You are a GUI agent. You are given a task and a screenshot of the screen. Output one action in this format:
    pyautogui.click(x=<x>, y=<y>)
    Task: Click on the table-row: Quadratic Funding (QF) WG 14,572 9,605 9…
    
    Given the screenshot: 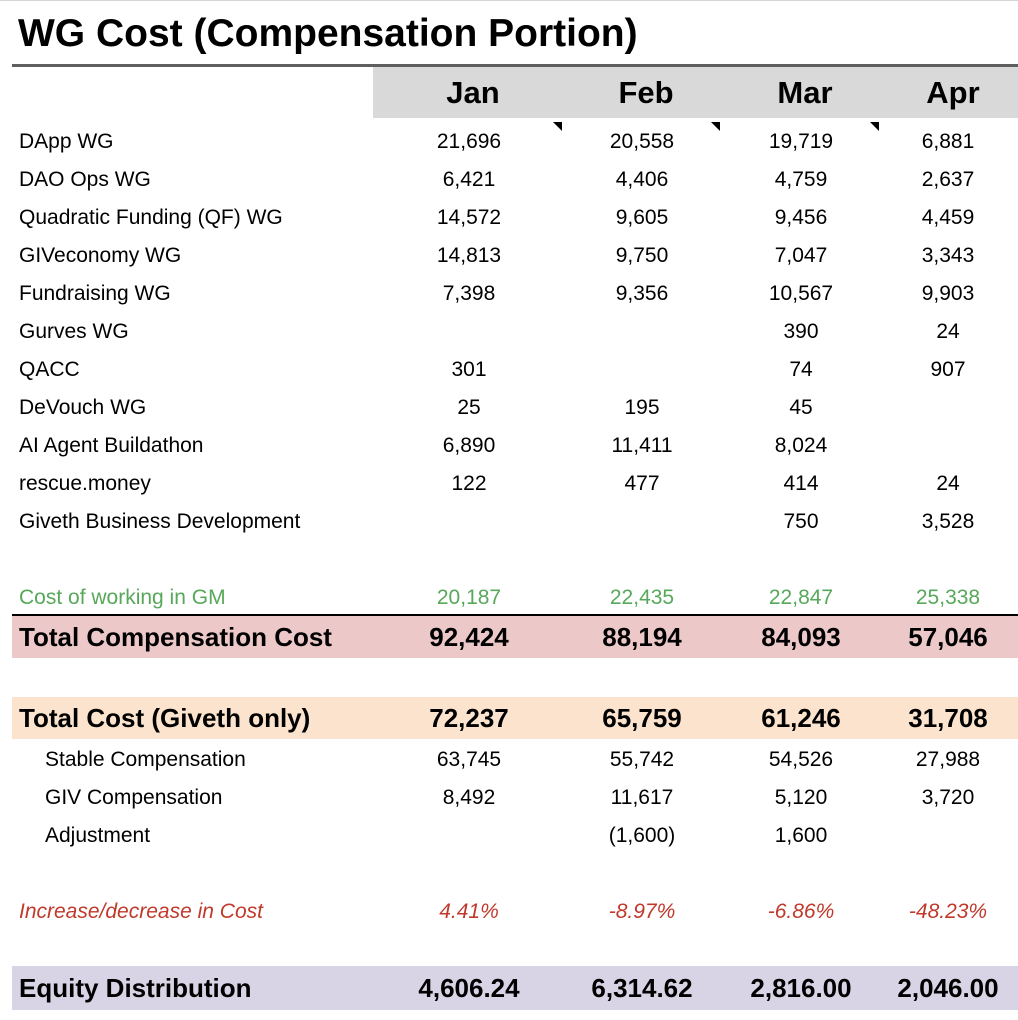 What is the action you would take?
    pyautogui.click(x=509, y=218)
    